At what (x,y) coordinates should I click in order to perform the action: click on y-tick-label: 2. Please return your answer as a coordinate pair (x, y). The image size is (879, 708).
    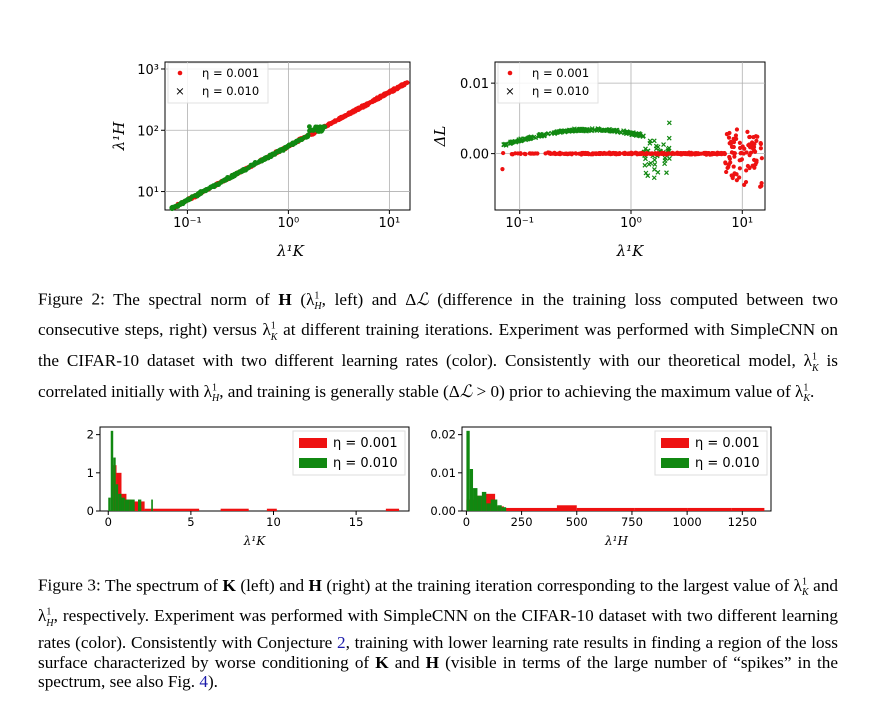
    Looking at the image, I should click on (90, 435).